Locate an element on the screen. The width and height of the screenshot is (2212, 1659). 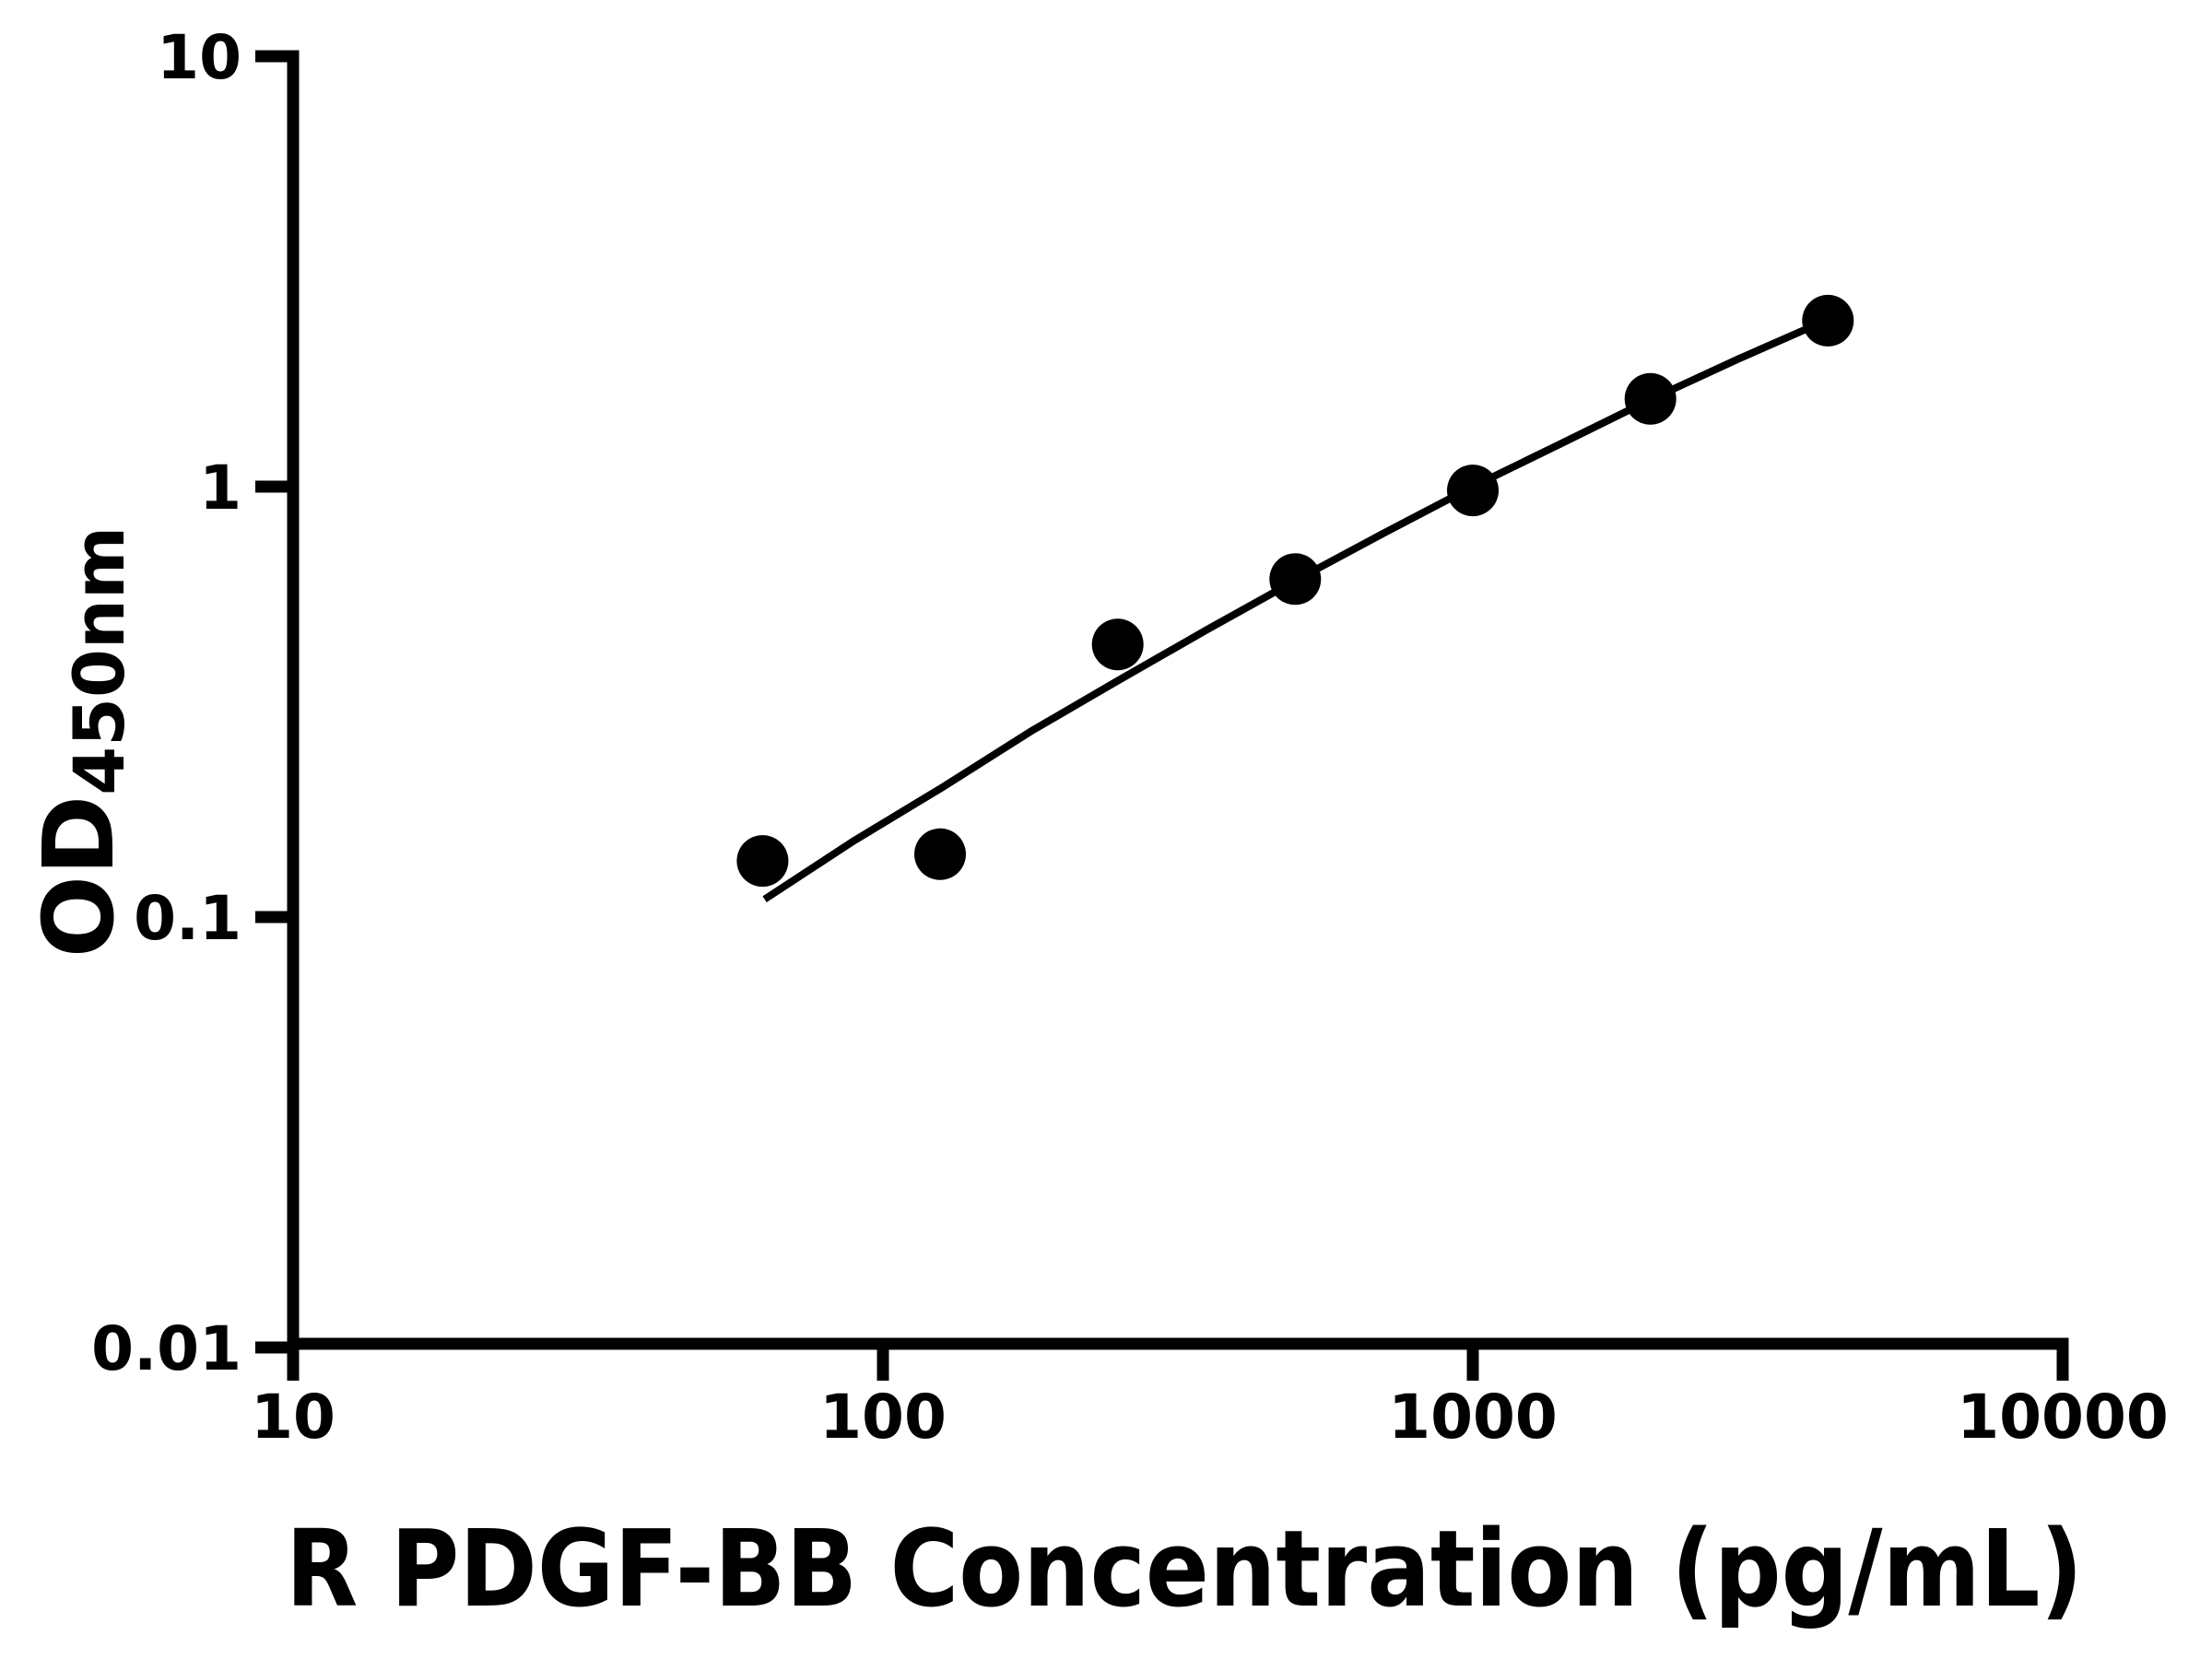
y-tick-label: 0.01 is located at coordinates (166, 1348).